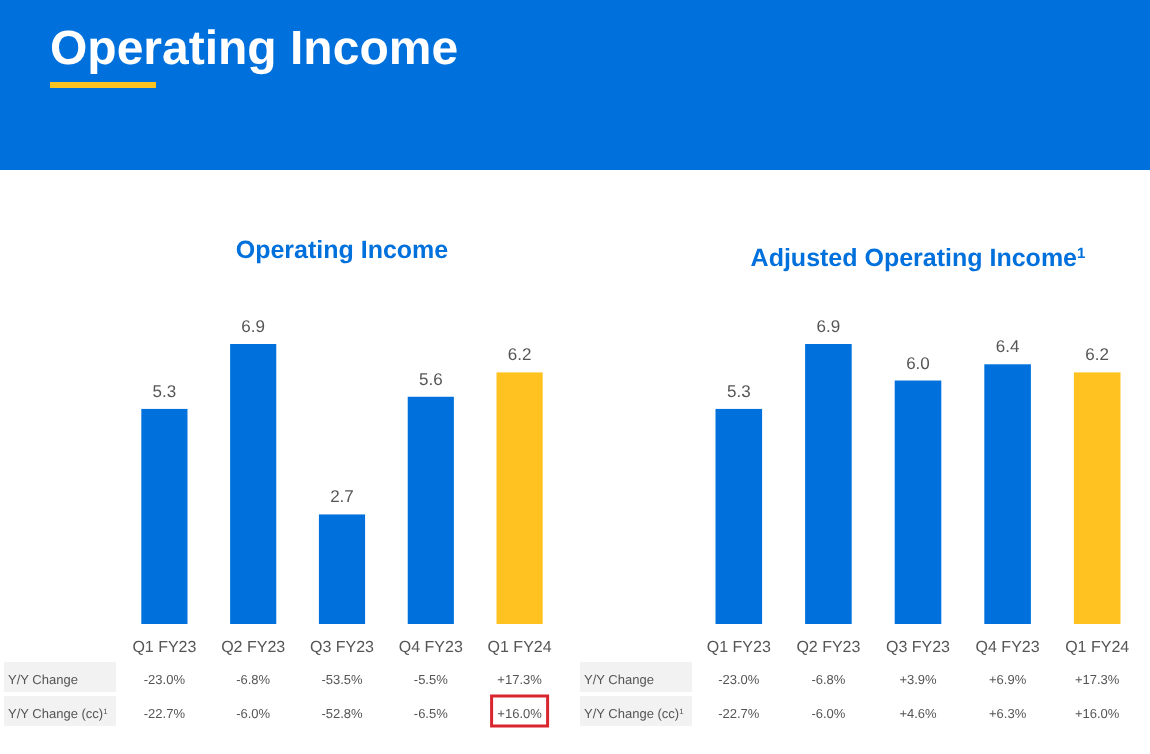 The image size is (1150, 754). I want to click on data-label: 6.0, so click(918, 362).